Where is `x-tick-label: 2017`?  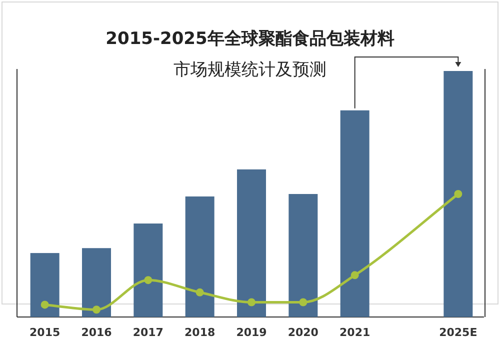
x-tick-label: 2017 is located at coordinates (148, 332).